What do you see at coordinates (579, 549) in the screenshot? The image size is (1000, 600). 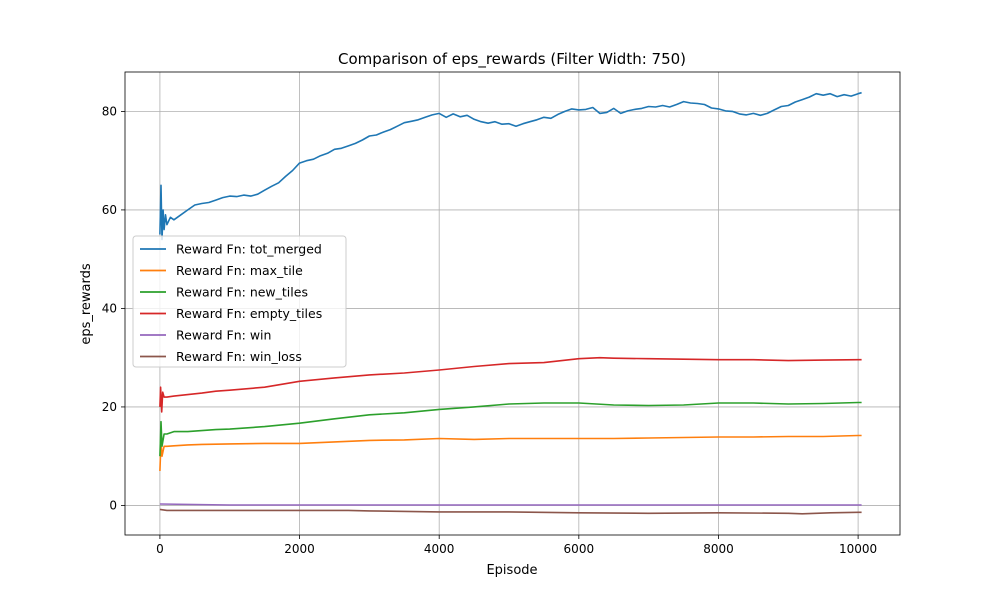 I see `x-tick-label: 6000` at bounding box center [579, 549].